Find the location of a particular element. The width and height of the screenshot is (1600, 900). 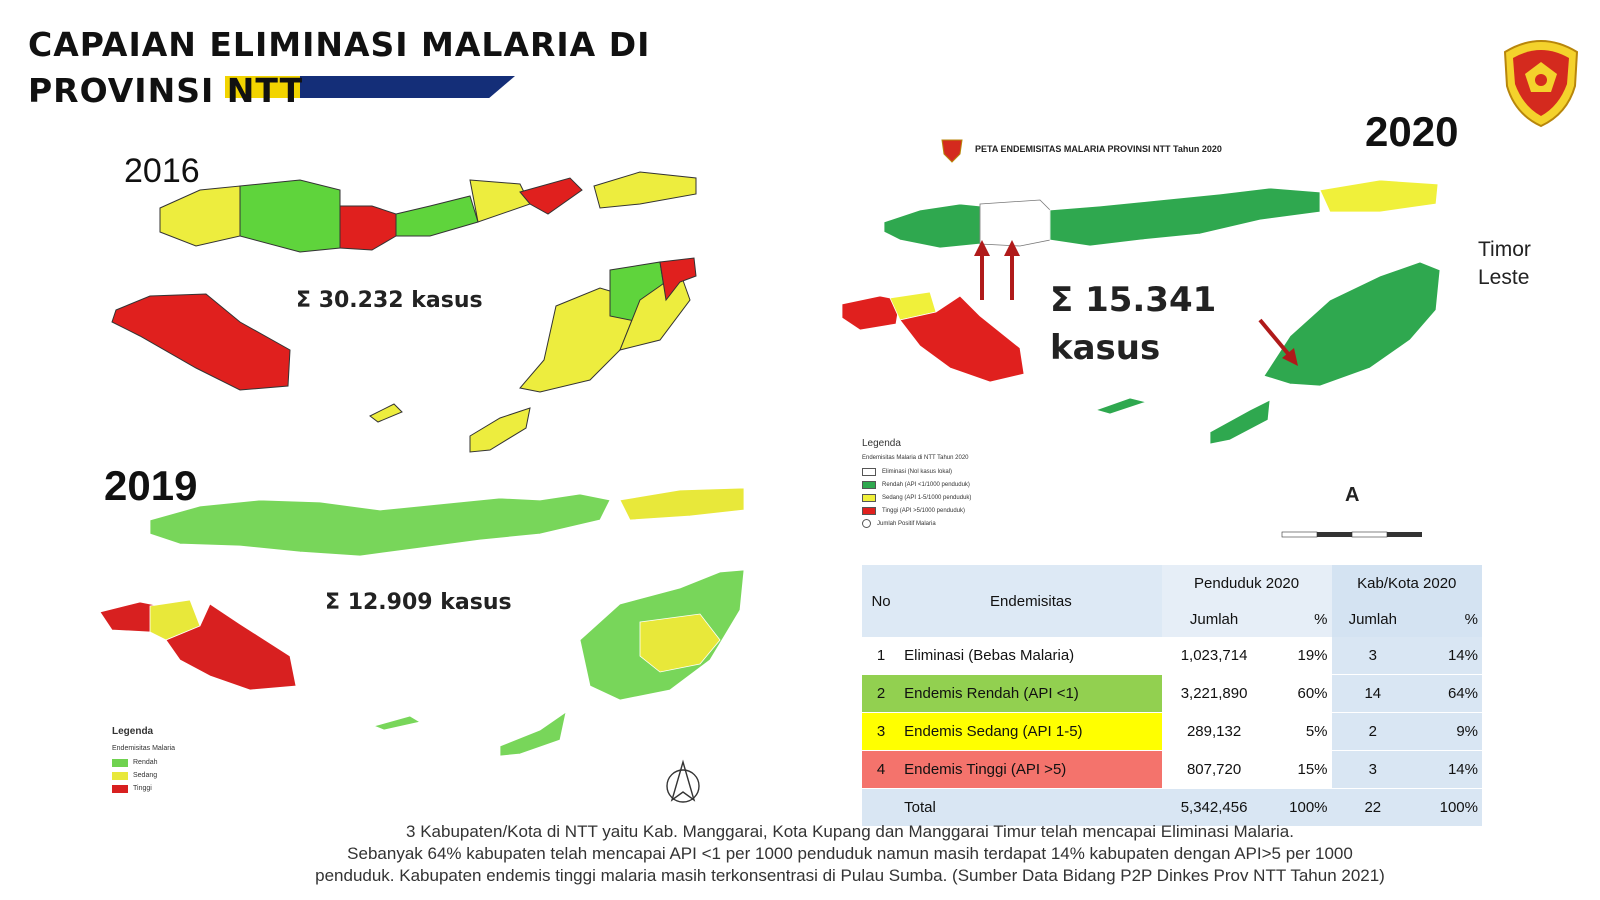

year-label-2016: 2016 is located at coordinates (162, 171).